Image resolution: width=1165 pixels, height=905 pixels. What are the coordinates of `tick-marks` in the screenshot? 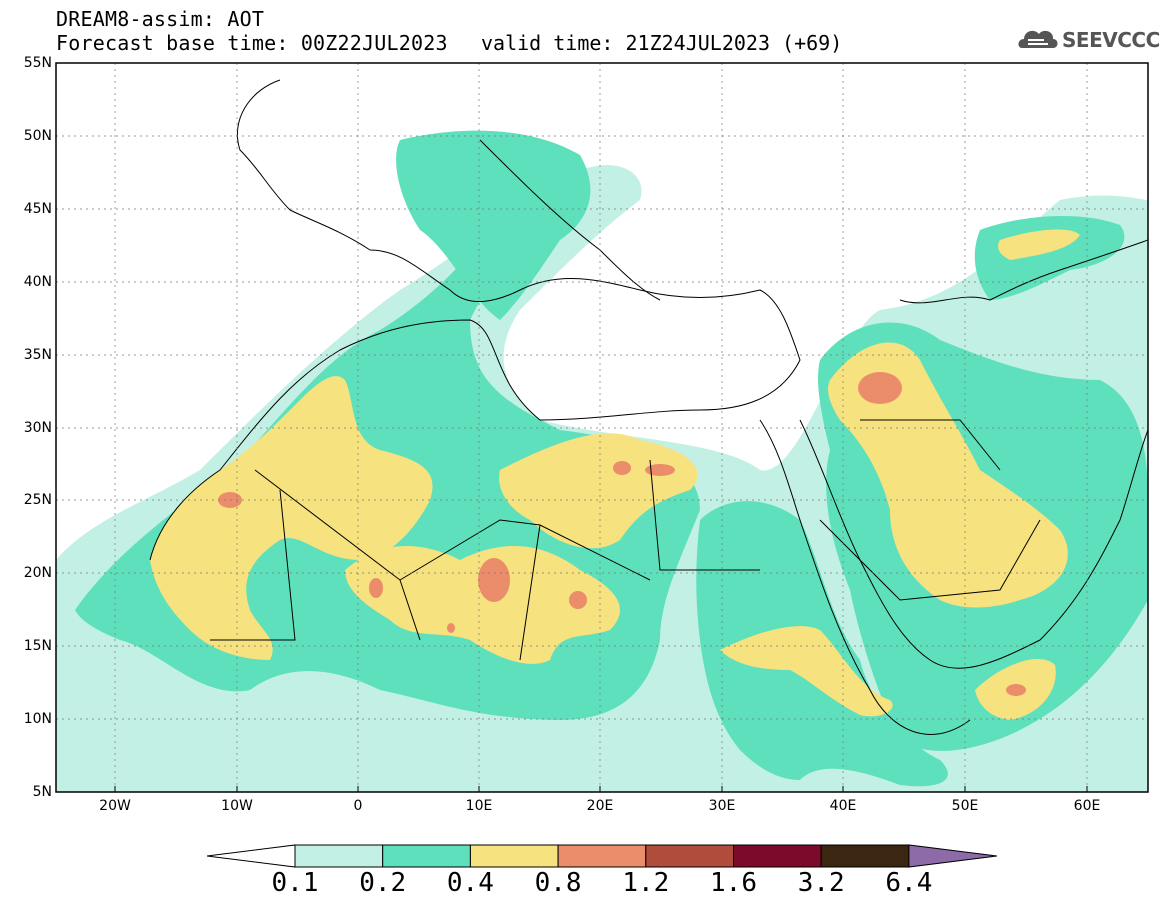 It's located at (601, 789).